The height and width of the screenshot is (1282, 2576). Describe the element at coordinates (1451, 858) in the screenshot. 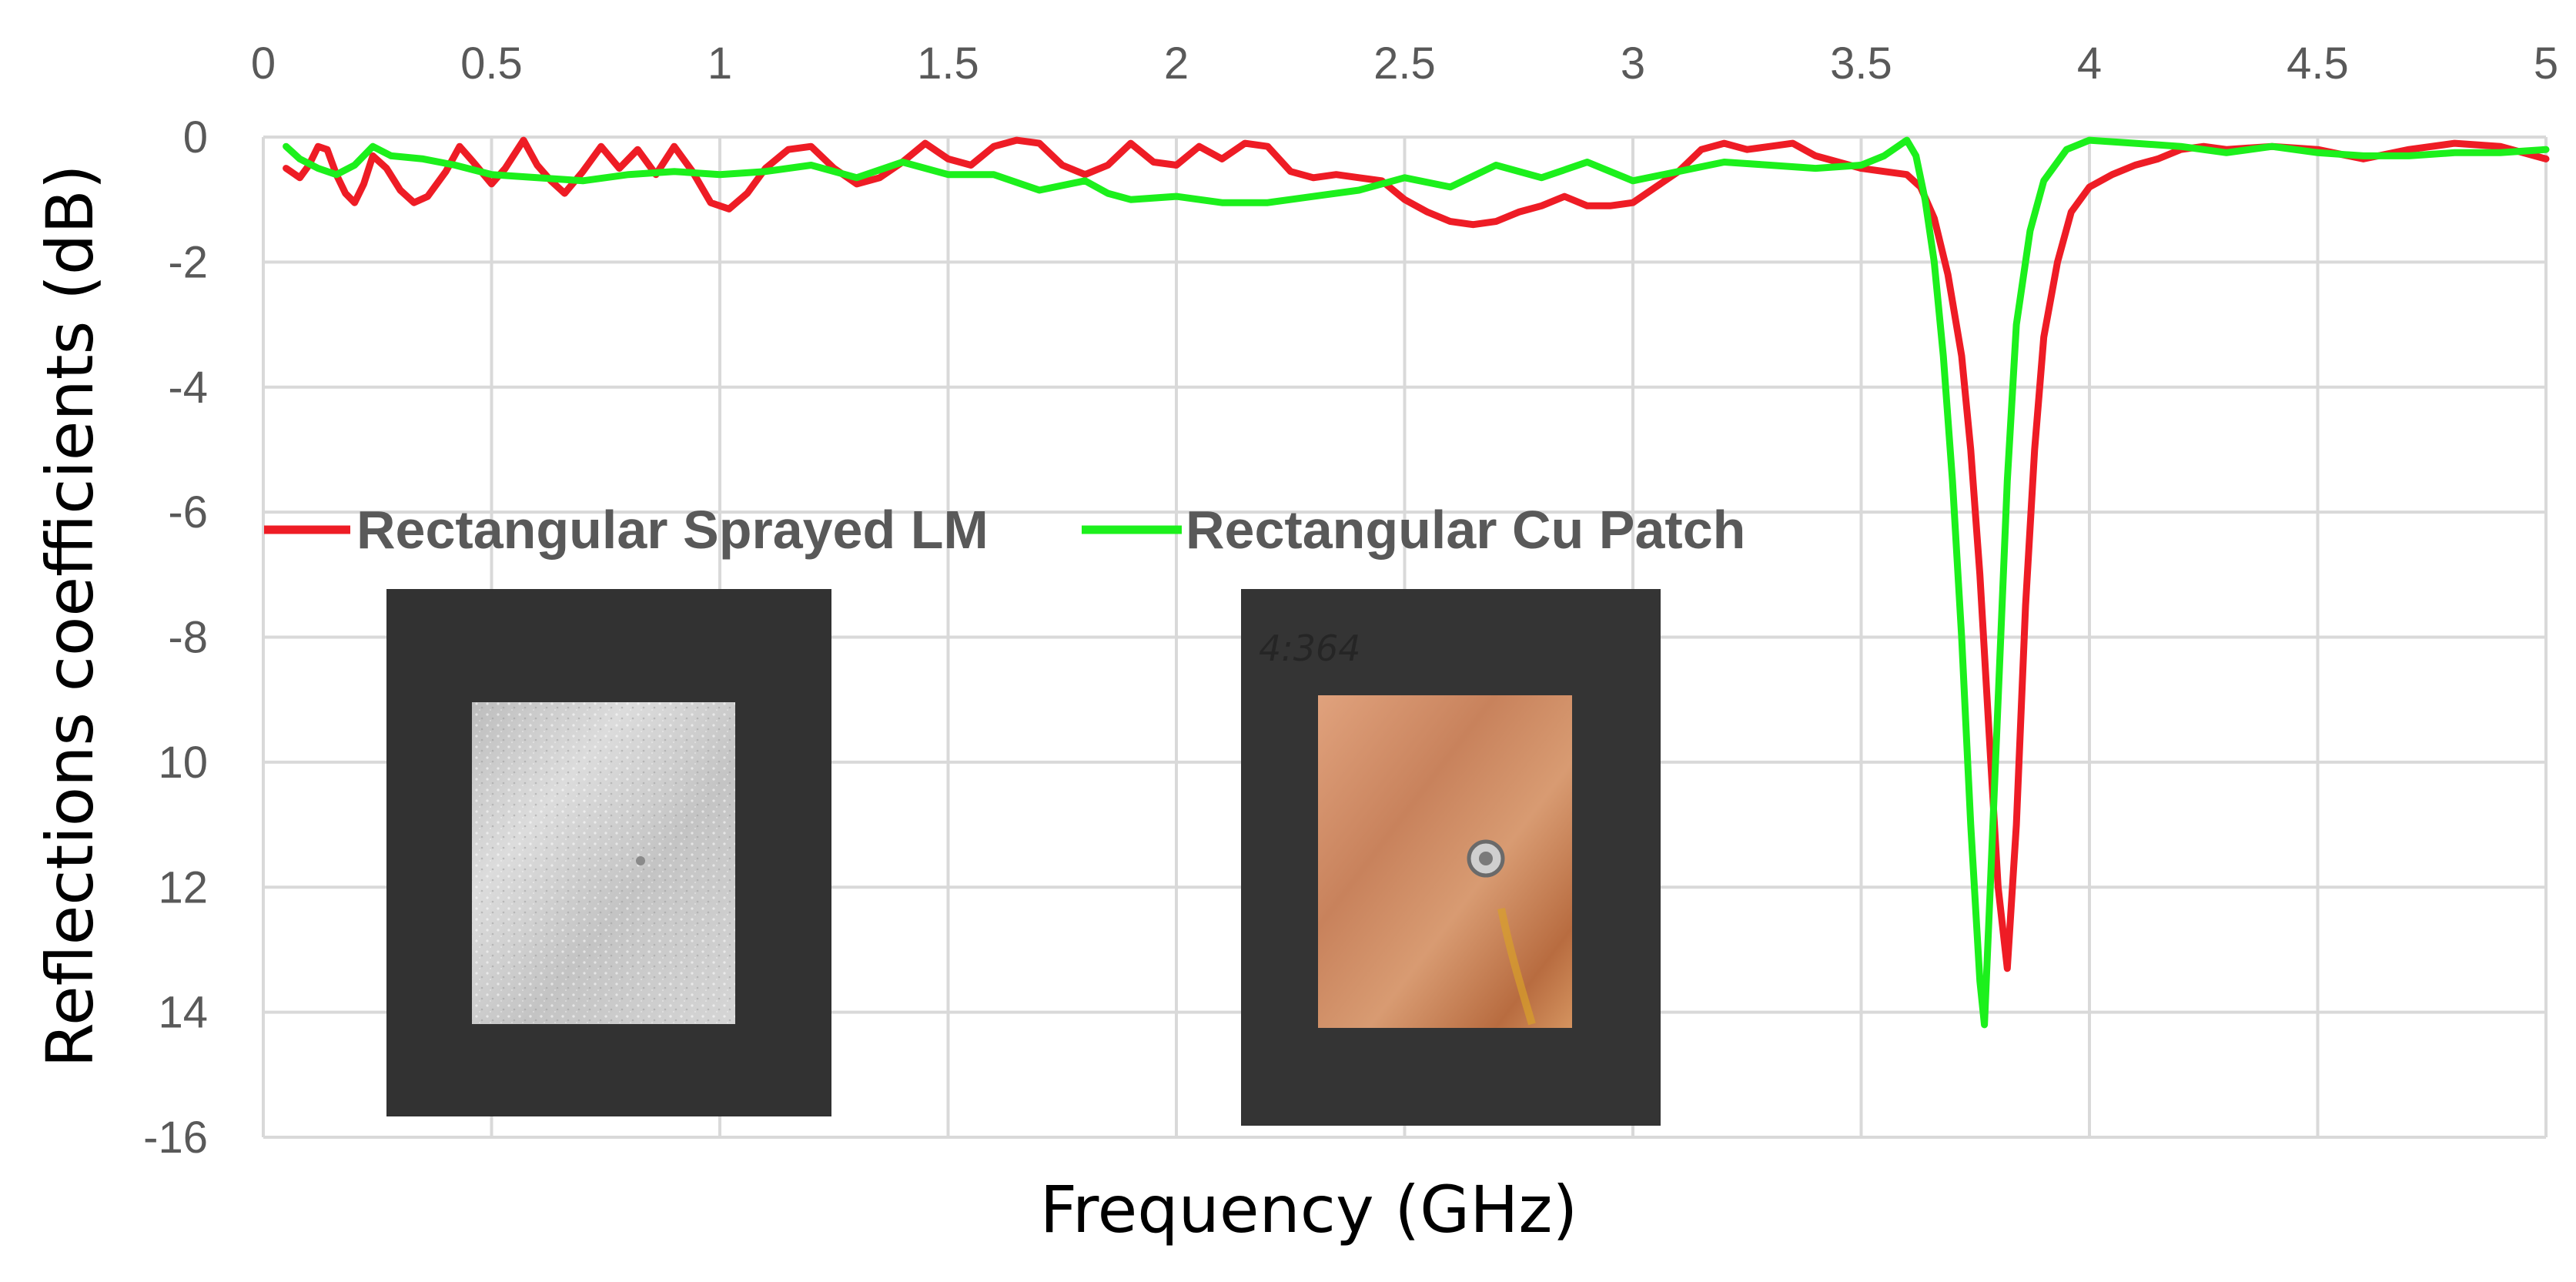

I see `inset-photo-cu-patch: 4:364` at that location.